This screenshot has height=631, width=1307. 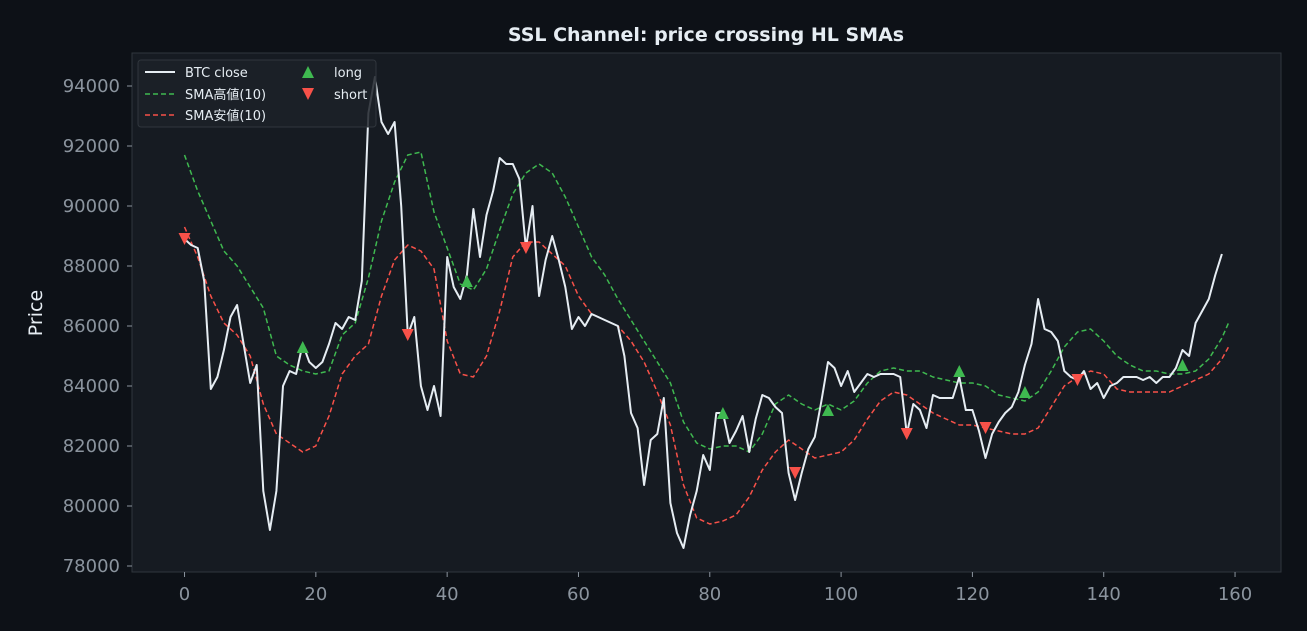 What do you see at coordinates (225, 95) in the screenshot?
I see `legend-label-sma-high: SMA高値(10)` at bounding box center [225, 95].